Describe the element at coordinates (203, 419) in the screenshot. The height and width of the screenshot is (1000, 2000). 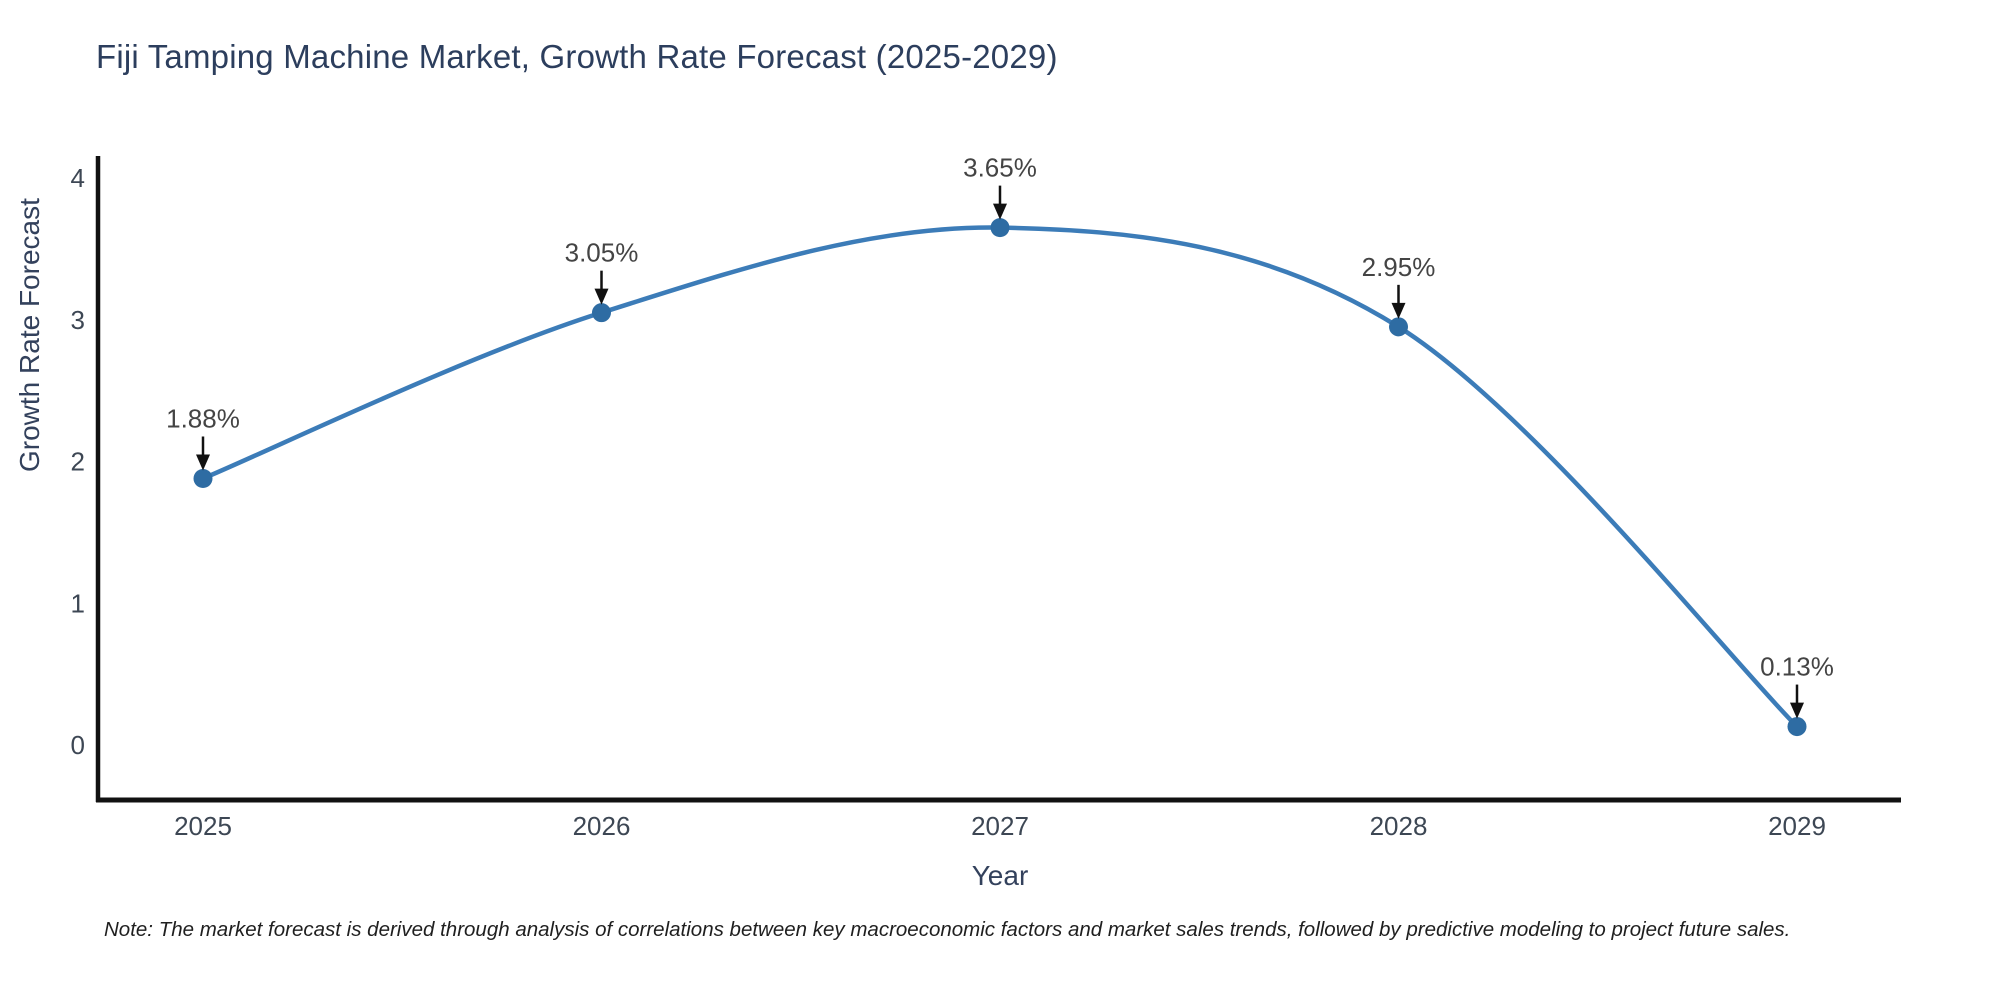
I see `data-label: 1.88%` at that location.